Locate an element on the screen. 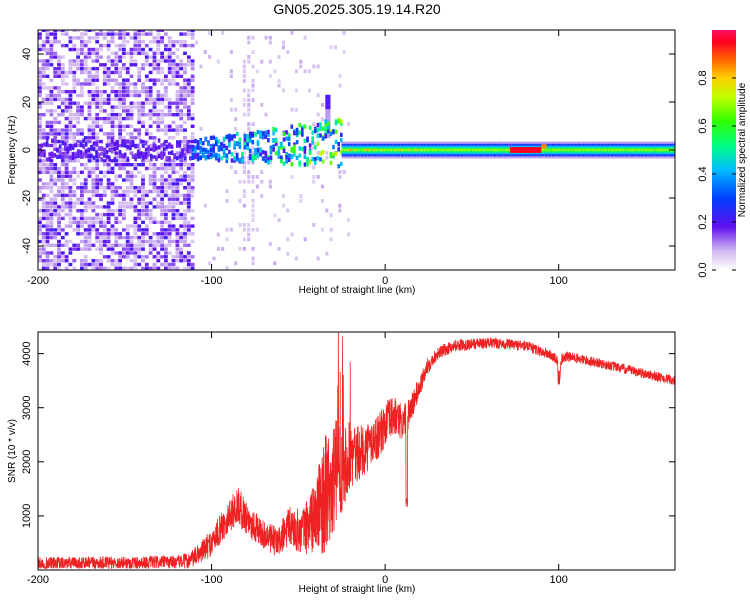 The height and width of the screenshot is (605, 750). snr-y-tick-label: 3000 is located at coordinates (27, 407).